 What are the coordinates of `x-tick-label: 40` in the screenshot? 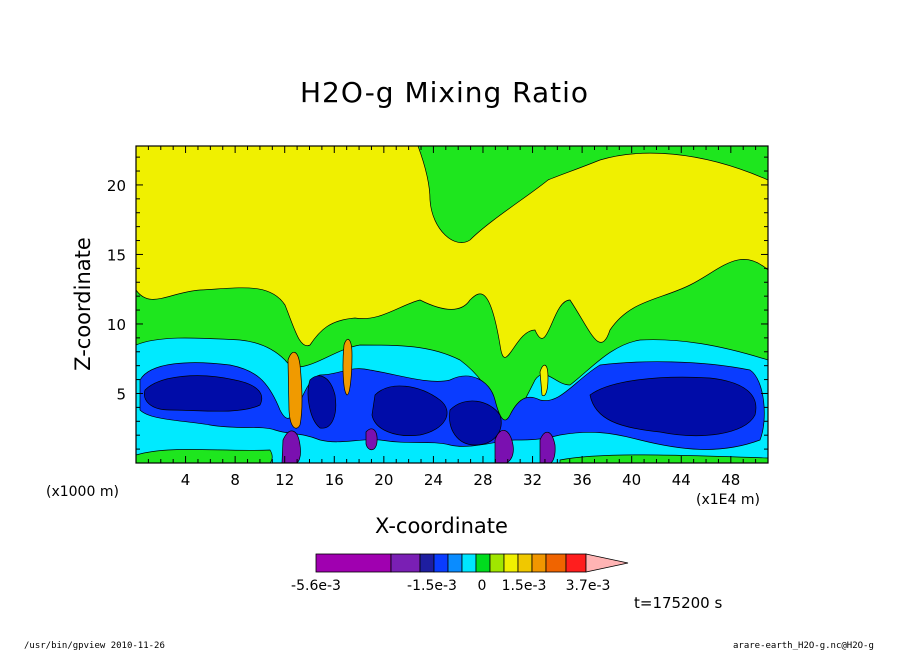 It's located at (631, 480).